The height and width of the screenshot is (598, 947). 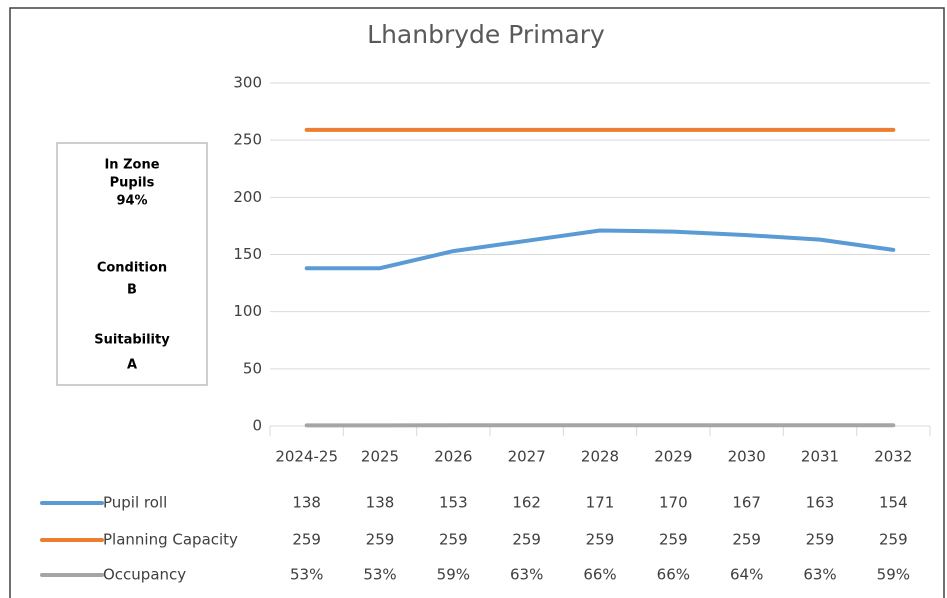 What do you see at coordinates (131, 165) in the screenshot?
I see `info-text: In Zone` at bounding box center [131, 165].